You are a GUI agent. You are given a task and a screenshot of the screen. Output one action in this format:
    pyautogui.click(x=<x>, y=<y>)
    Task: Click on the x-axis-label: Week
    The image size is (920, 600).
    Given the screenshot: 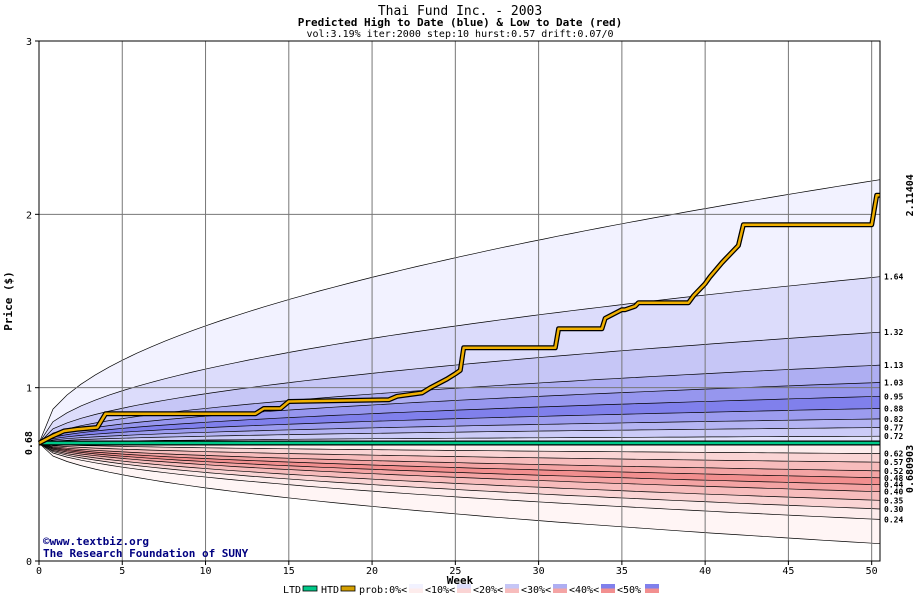 What is the action you would take?
    pyautogui.click(x=460, y=580)
    